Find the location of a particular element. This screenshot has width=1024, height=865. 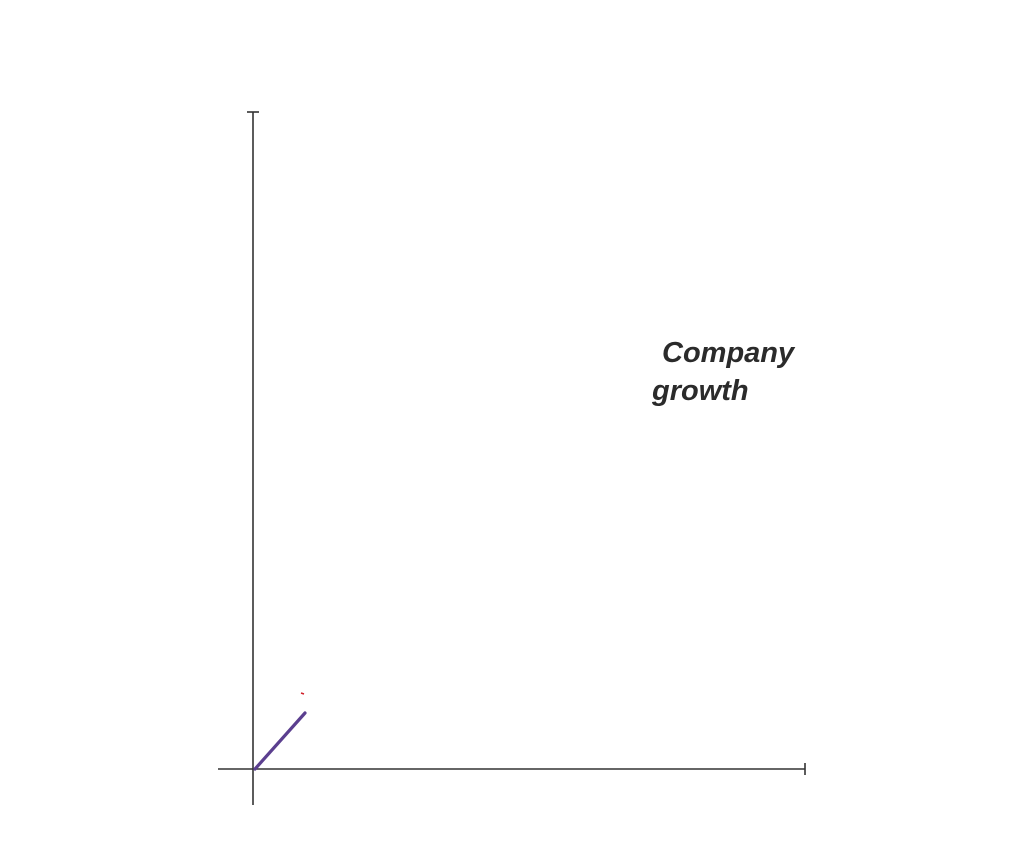

label-line-1: Company is located at coordinates (729, 353).